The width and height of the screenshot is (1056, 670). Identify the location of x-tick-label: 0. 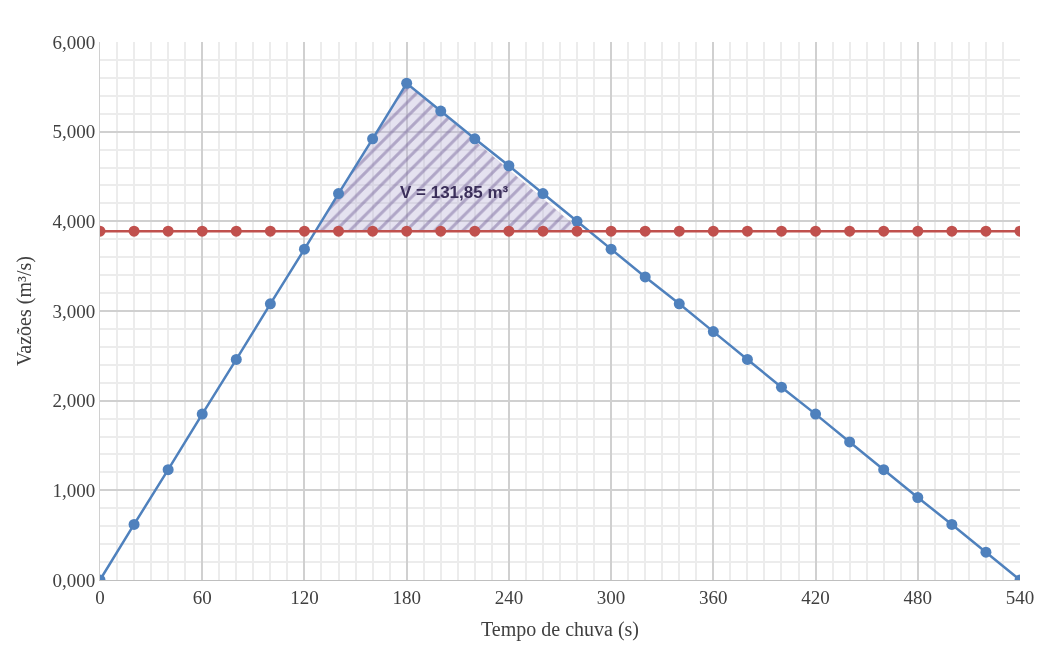
(100, 597).